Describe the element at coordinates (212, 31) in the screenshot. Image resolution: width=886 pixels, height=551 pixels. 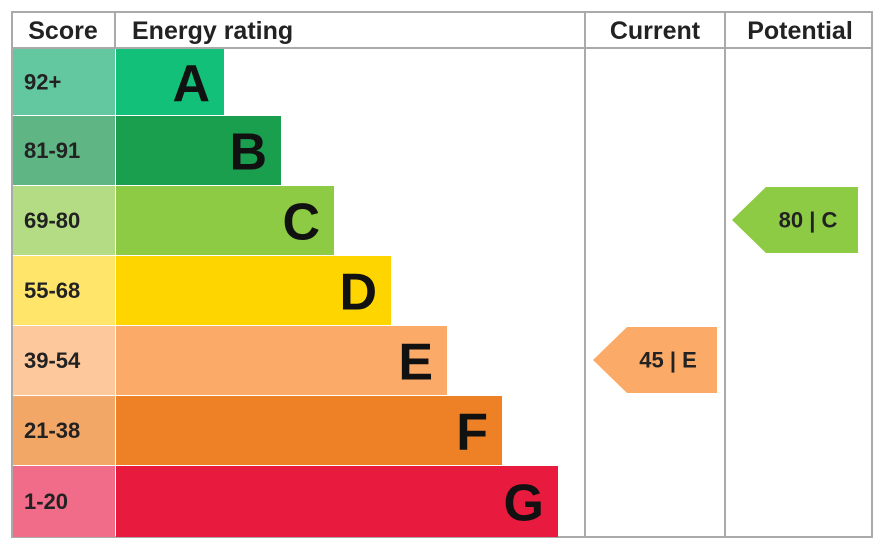
I see `header-rating: Energy rating` at that location.